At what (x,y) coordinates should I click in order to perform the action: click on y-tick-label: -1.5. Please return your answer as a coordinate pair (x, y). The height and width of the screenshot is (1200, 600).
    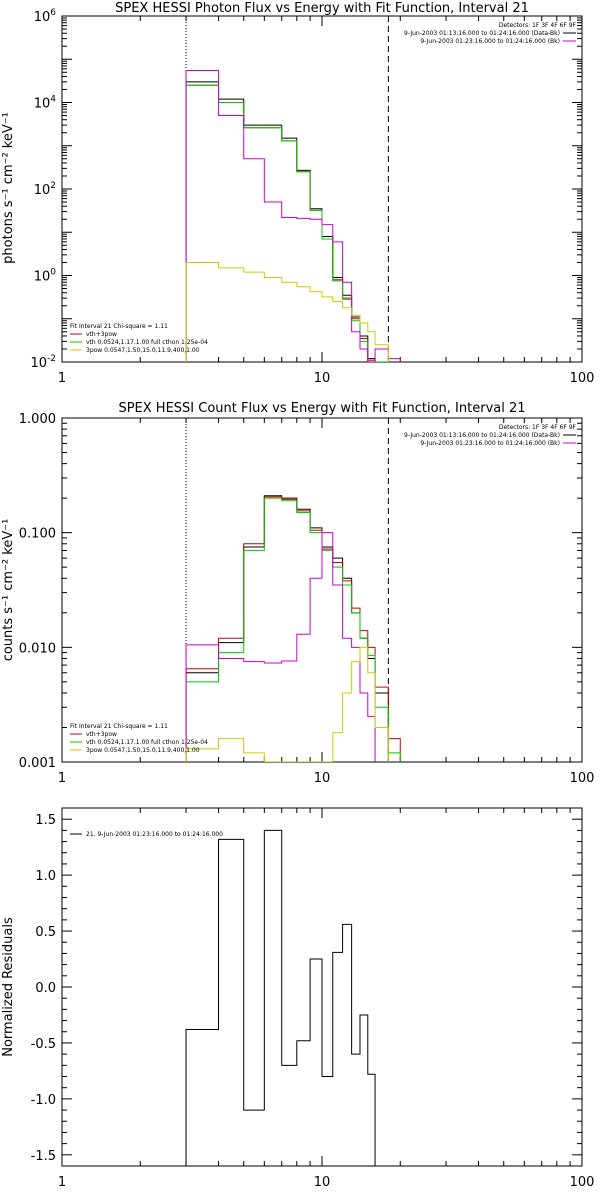
    Looking at the image, I should click on (43, 1156).